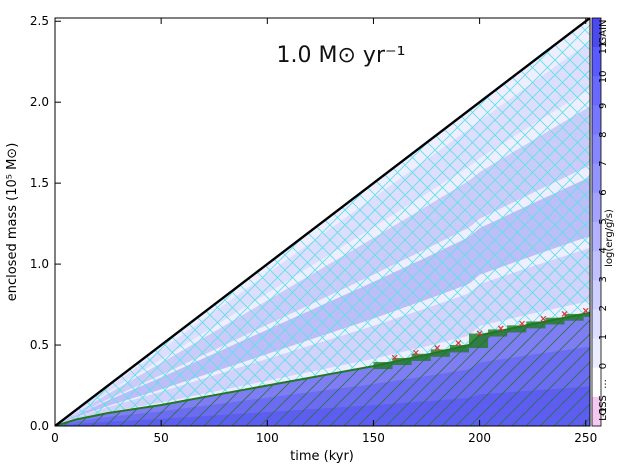  I want to click on colorbar-tick-label: 10, so click(603, 77).